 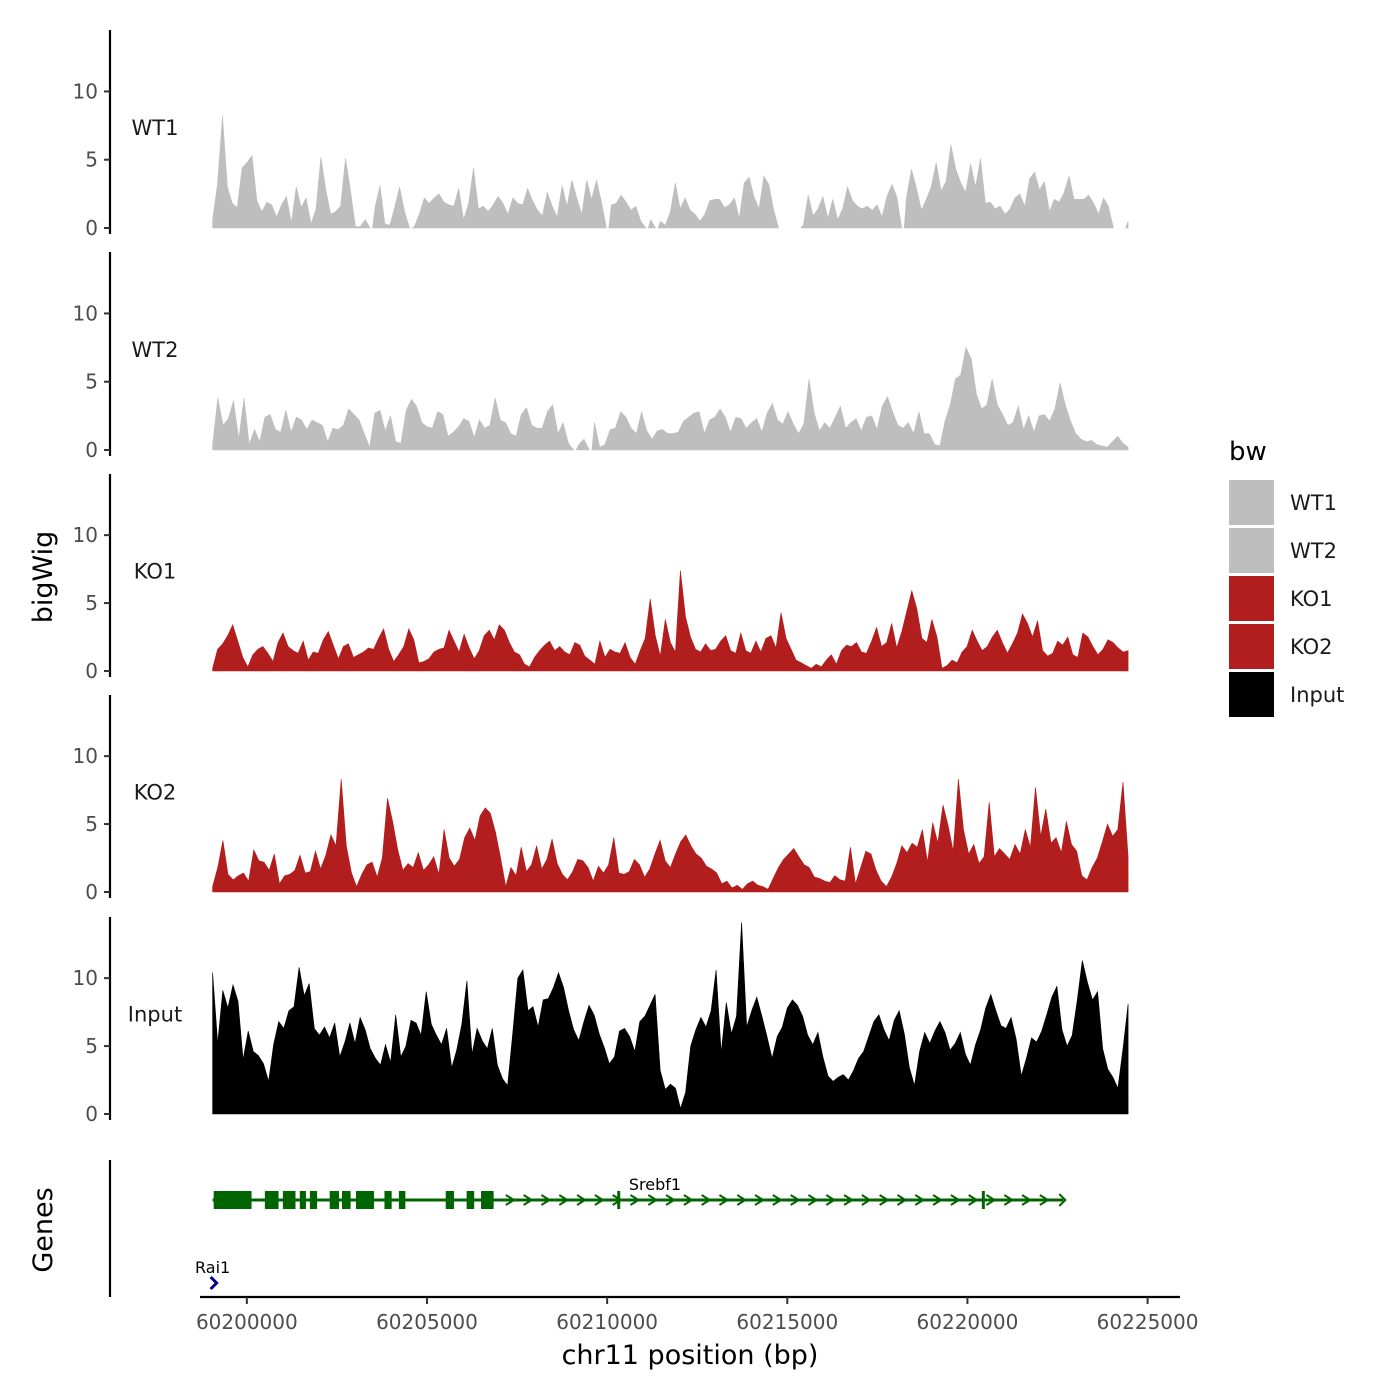 I want to click on track-label: Input, so click(x=155, y=1014).